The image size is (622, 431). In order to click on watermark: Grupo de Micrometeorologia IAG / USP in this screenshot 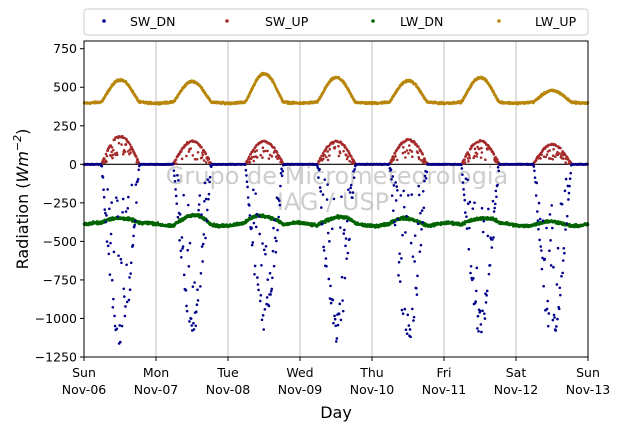, I will do `click(337, 189)`.